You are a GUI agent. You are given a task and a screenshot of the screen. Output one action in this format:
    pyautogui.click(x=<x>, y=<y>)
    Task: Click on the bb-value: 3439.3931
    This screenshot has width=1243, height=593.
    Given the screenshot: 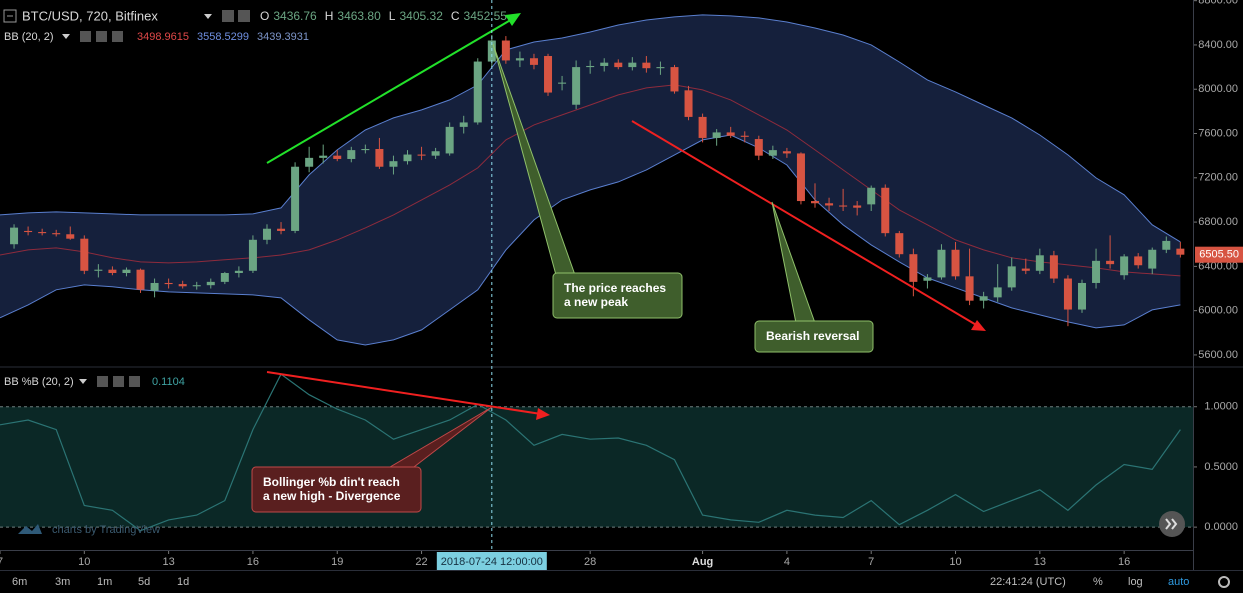 What is the action you would take?
    pyautogui.click(x=283, y=37)
    